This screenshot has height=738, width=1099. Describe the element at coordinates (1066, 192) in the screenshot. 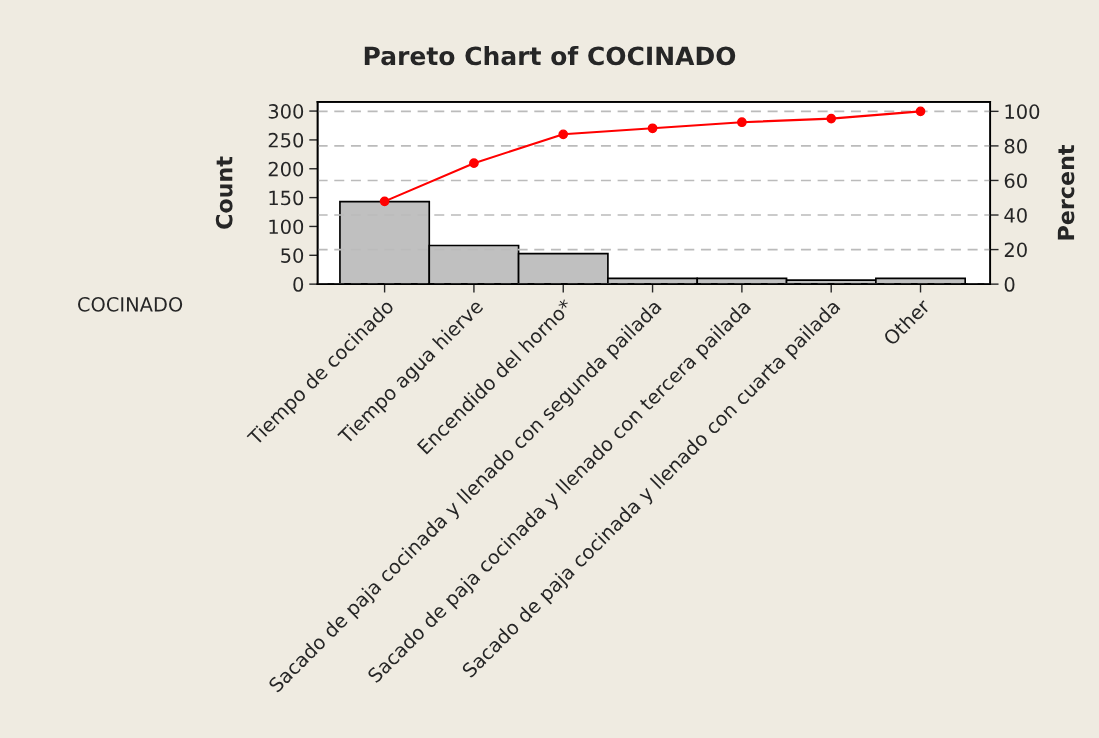

I see `y2-axis-title: Percent` at that location.